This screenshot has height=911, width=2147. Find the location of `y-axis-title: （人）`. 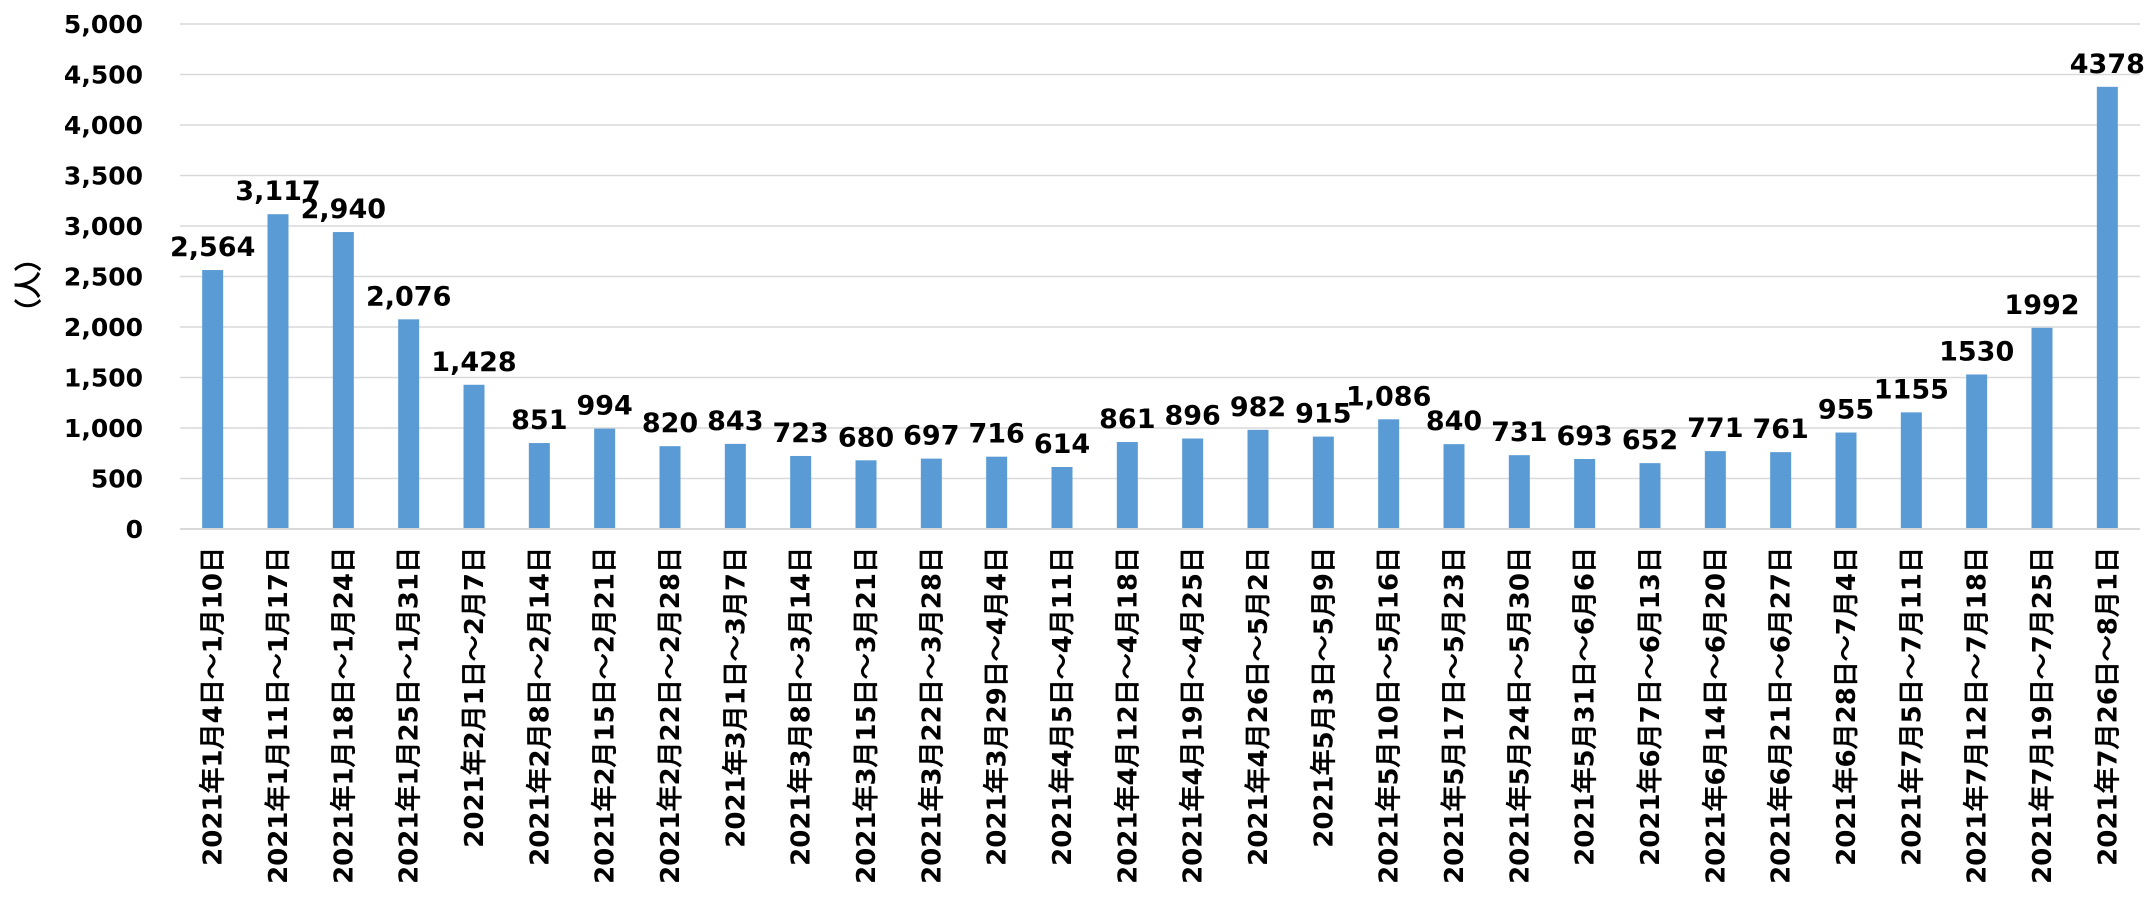

y-axis-title: （人） is located at coordinates (29, 285).